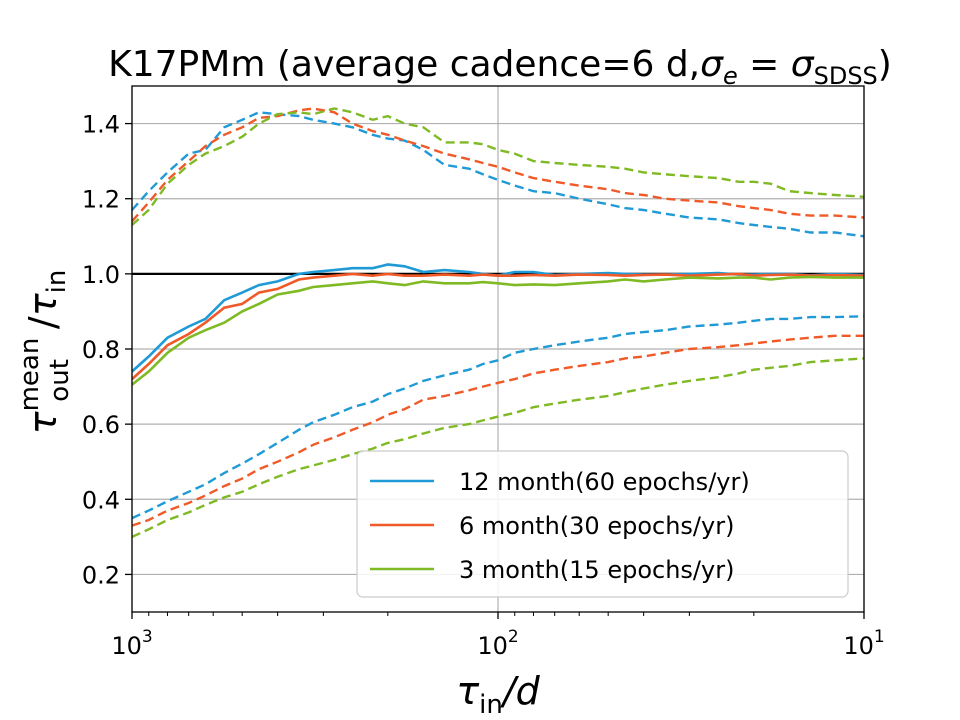 The height and width of the screenshot is (720, 960). Describe the element at coordinates (45, 352) in the screenshot. I see `y-axis-label: τmeanout/τin` at that location.